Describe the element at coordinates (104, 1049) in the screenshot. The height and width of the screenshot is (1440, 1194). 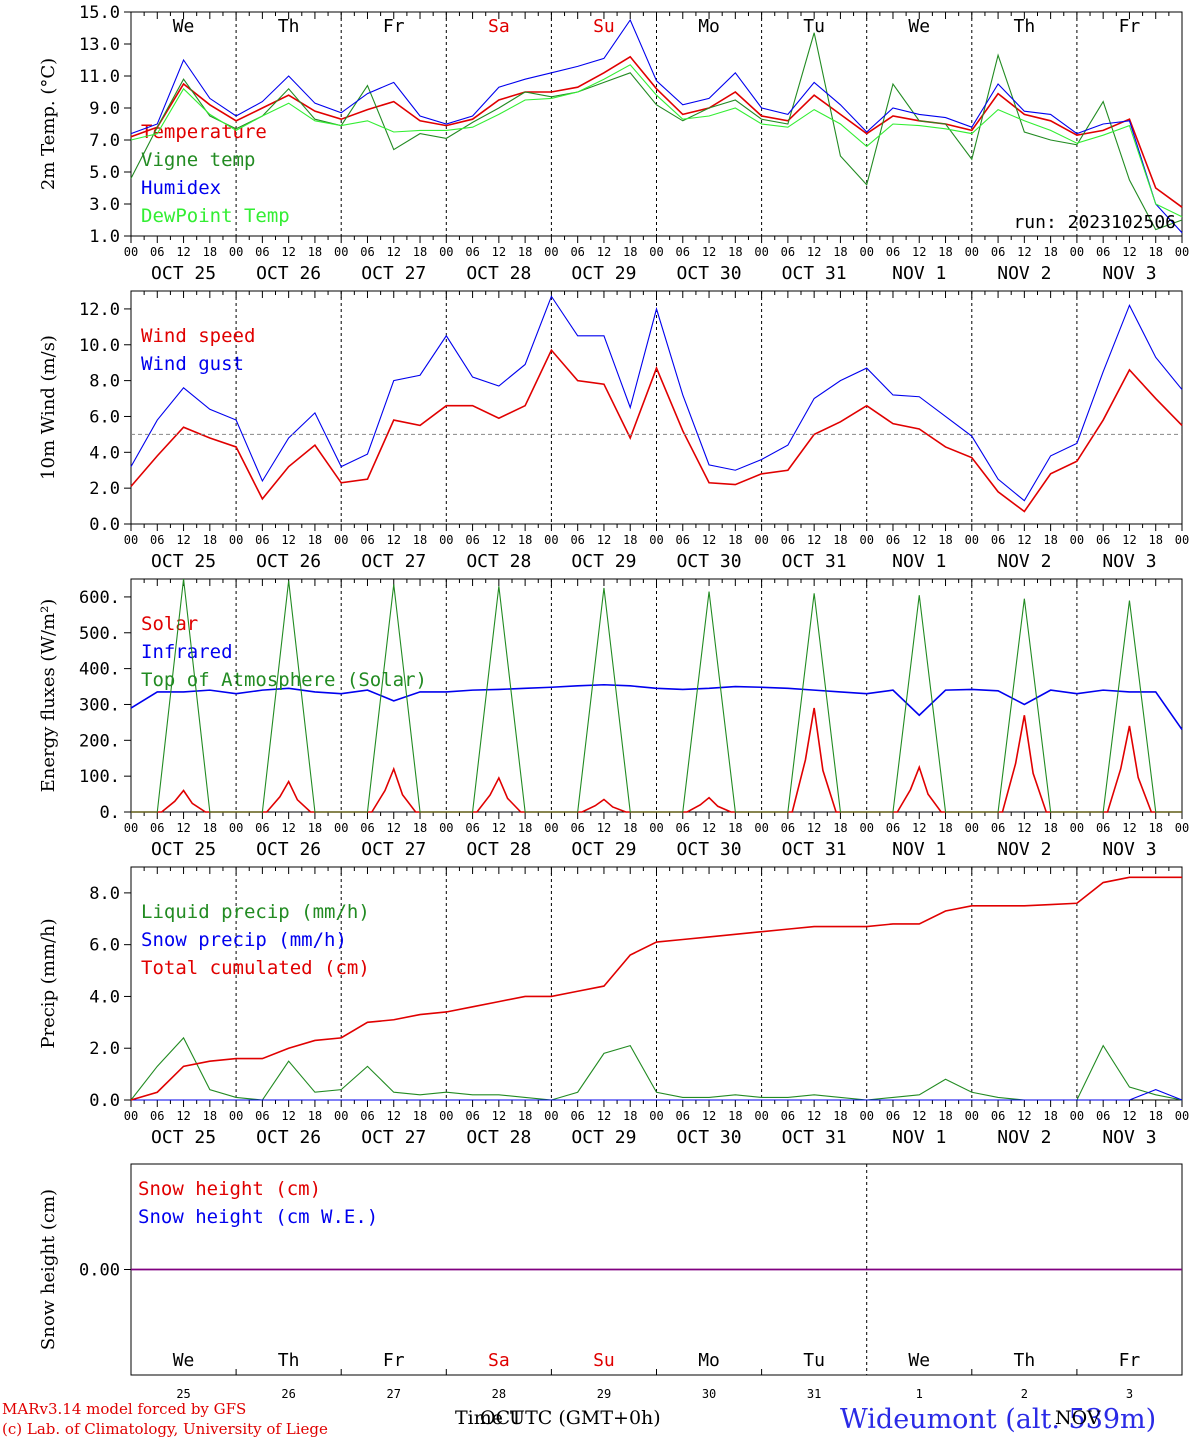
I see `y-tick-label: 2.0` at that location.